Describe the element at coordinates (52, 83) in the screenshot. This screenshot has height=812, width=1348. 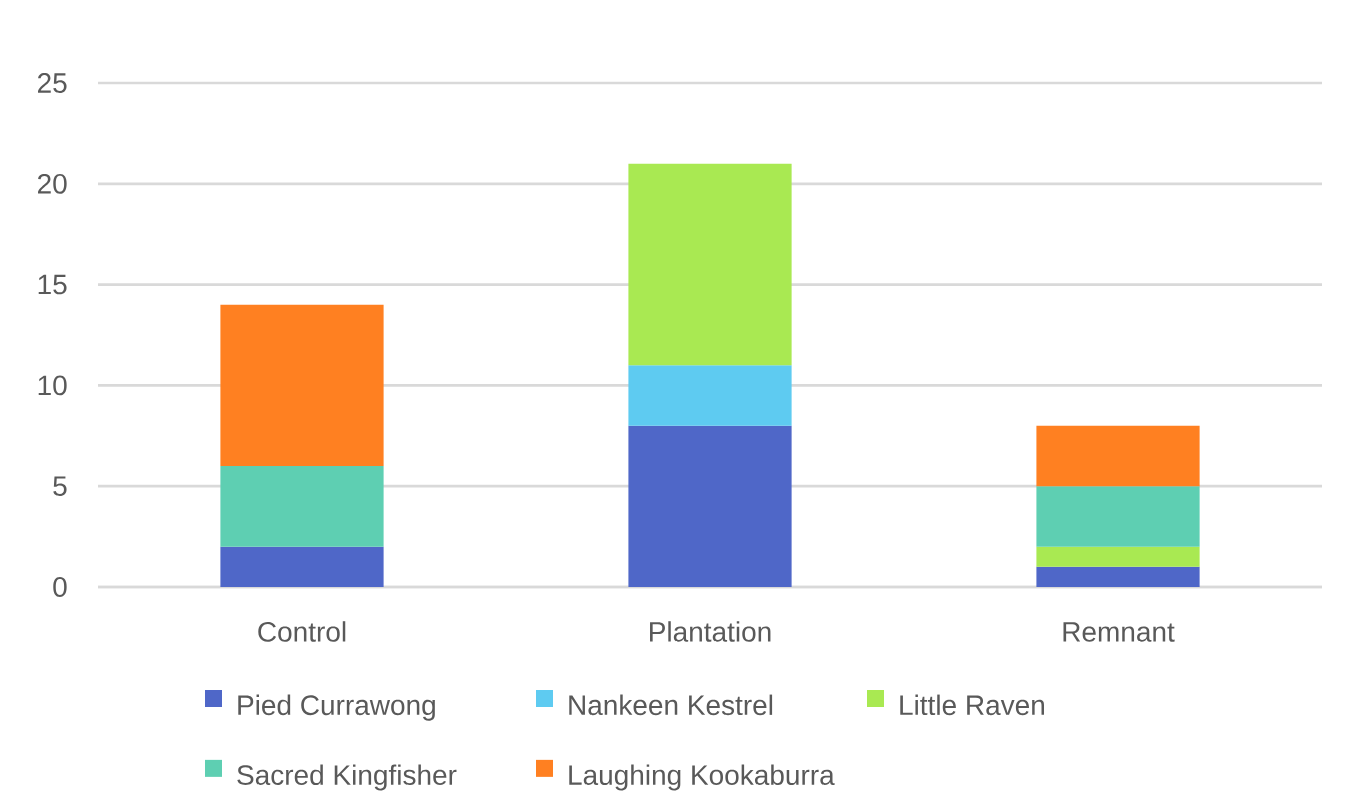
I see `y-tick-label: 25` at that location.